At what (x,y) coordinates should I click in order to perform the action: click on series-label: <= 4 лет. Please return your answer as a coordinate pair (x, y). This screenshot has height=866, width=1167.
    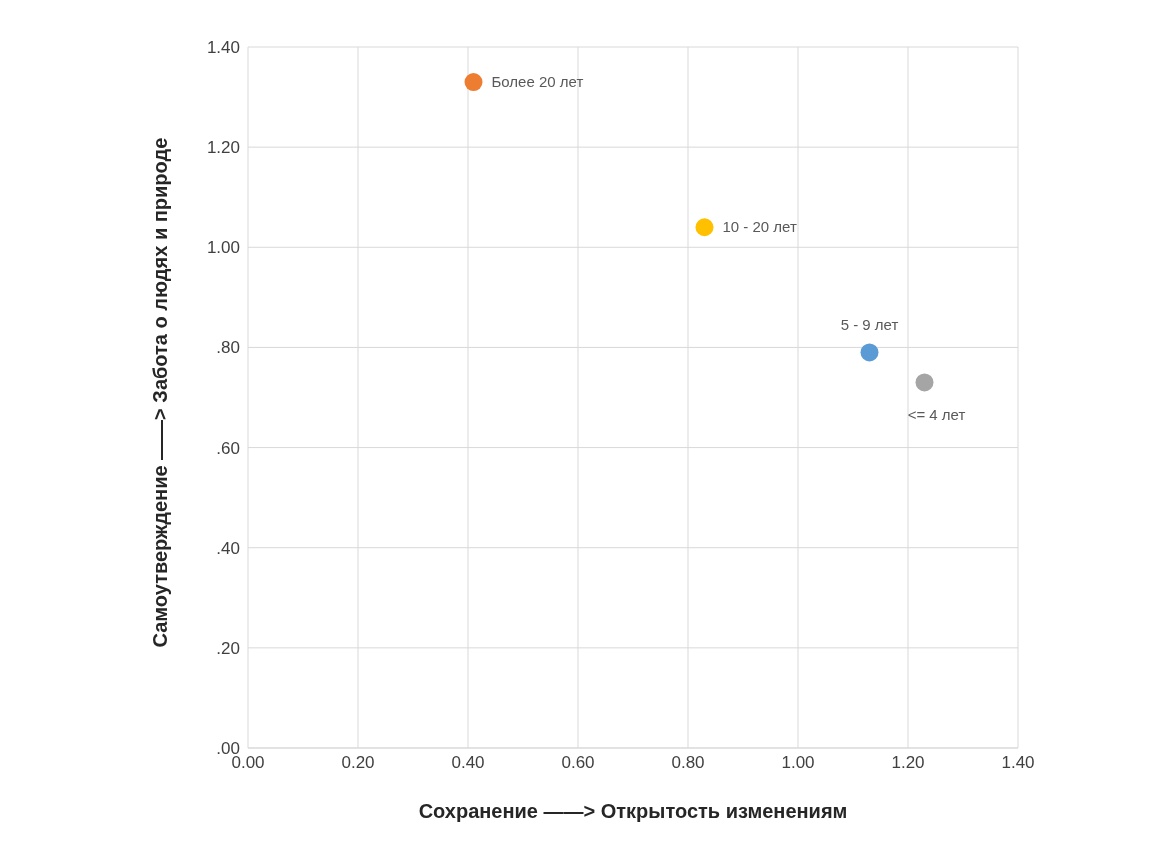
    Looking at the image, I should click on (936, 415).